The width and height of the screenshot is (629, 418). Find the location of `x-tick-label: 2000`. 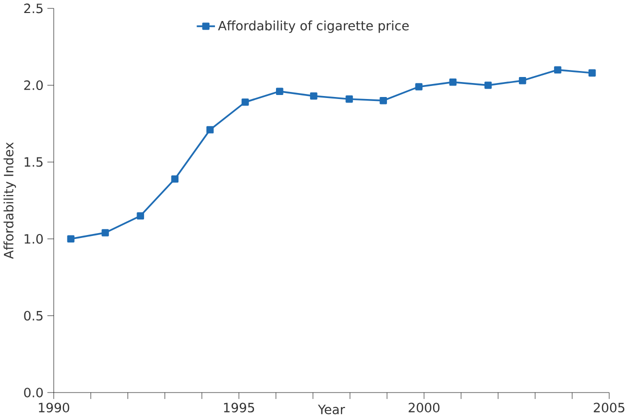

x-tick-label: 2000 is located at coordinates (424, 407).